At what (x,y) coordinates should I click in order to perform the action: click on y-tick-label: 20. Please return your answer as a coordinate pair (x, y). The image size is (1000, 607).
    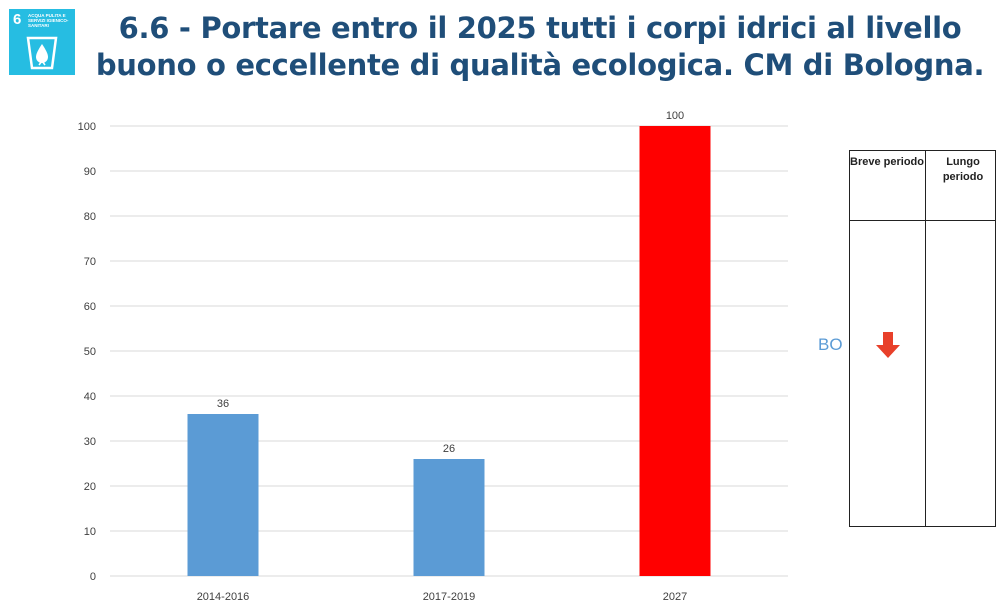
    Looking at the image, I should click on (90, 487).